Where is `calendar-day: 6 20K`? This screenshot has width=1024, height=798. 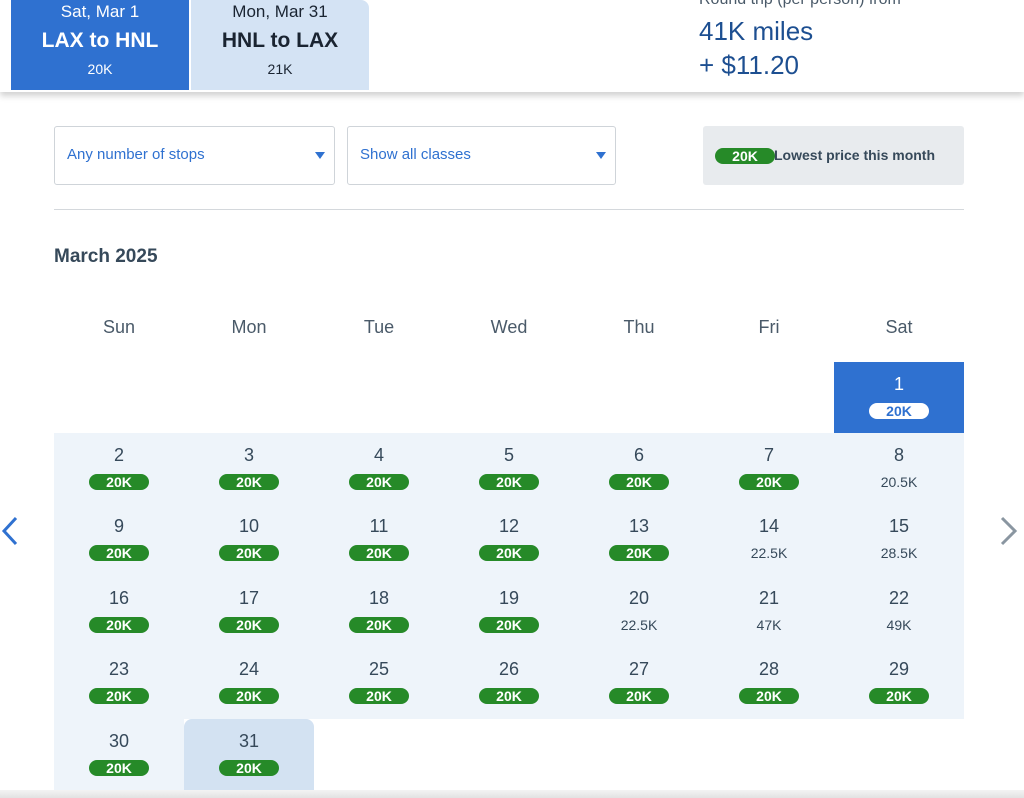
calendar-day: 6 20K is located at coordinates (639, 468).